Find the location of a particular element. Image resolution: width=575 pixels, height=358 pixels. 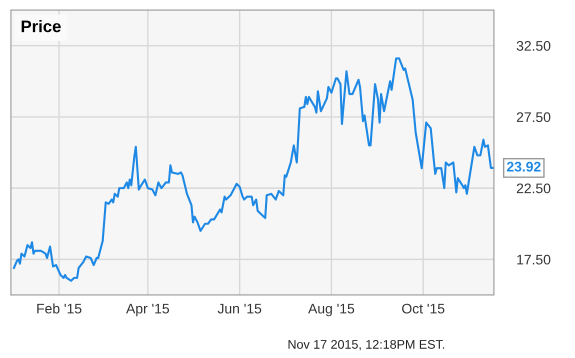

y-tick-label: 32.50 is located at coordinates (533, 45).